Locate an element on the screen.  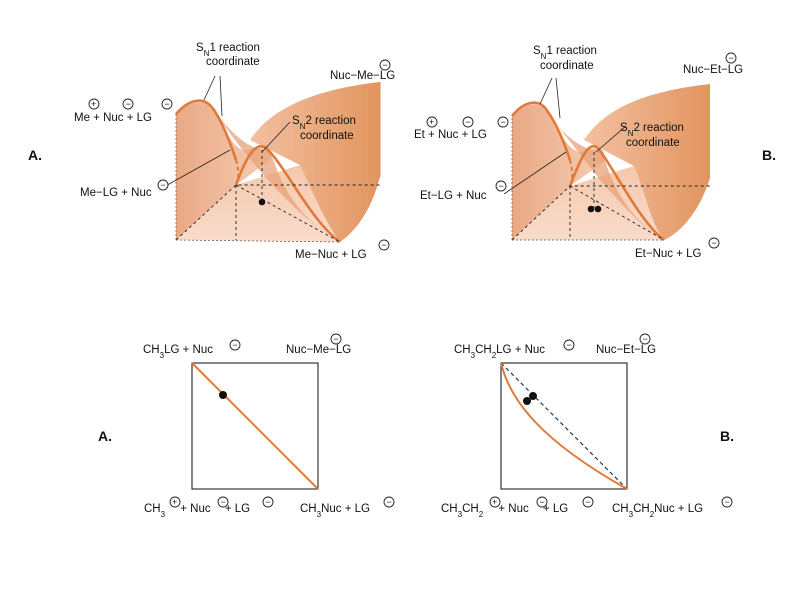
sn1-label-a: SN1 reaction is located at coordinates (228, 50).